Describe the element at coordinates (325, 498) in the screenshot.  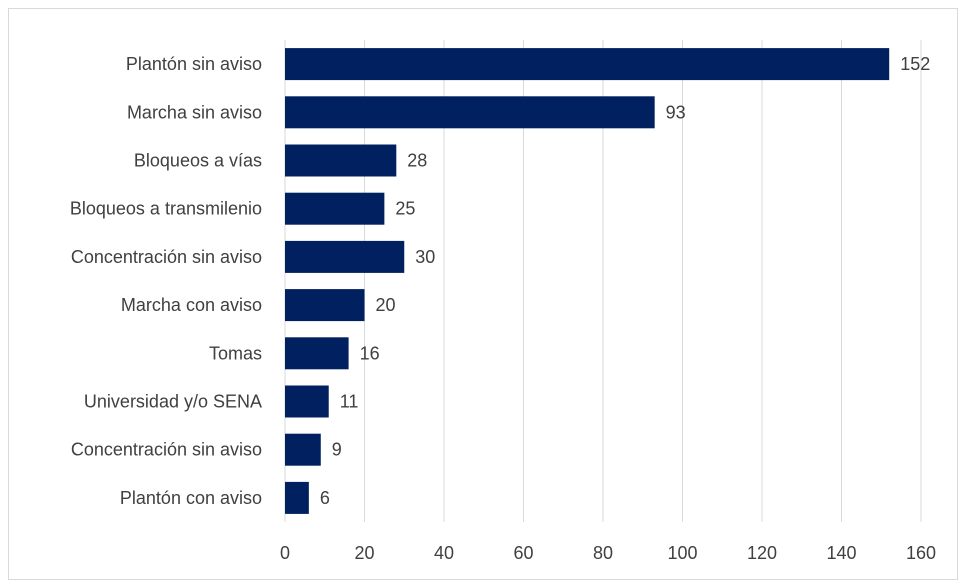
I see `data-label: 6` at that location.